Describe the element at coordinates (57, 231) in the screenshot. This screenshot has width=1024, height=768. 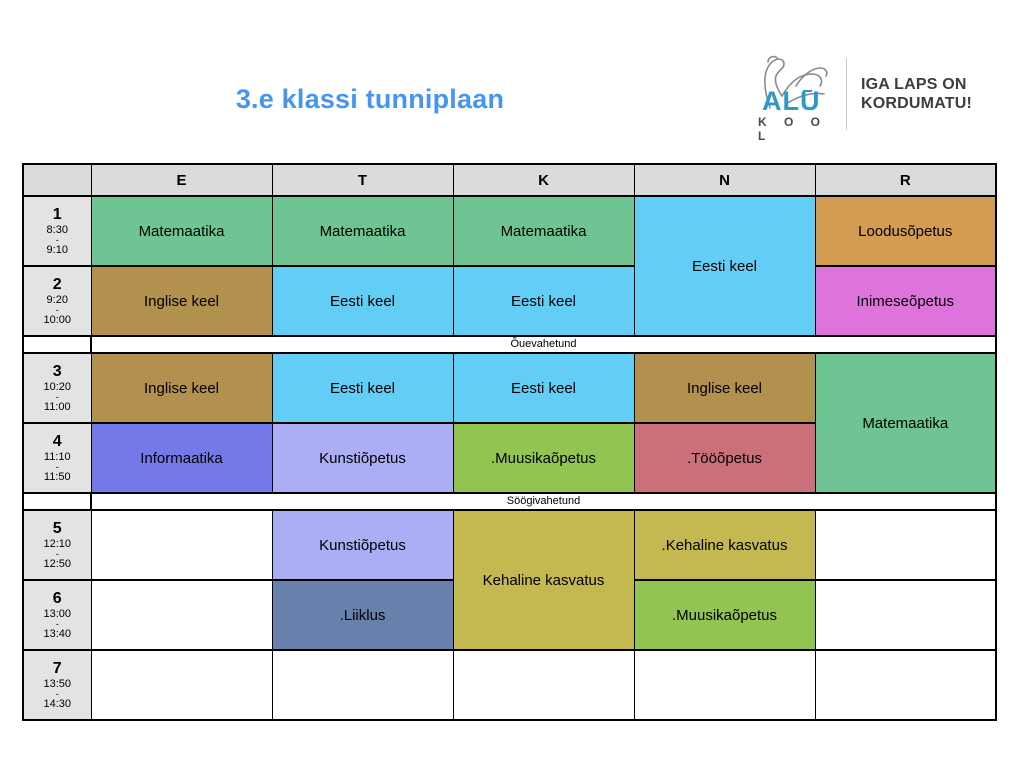
I see `period-1-time: 1 8:30 - 9:10` at that location.